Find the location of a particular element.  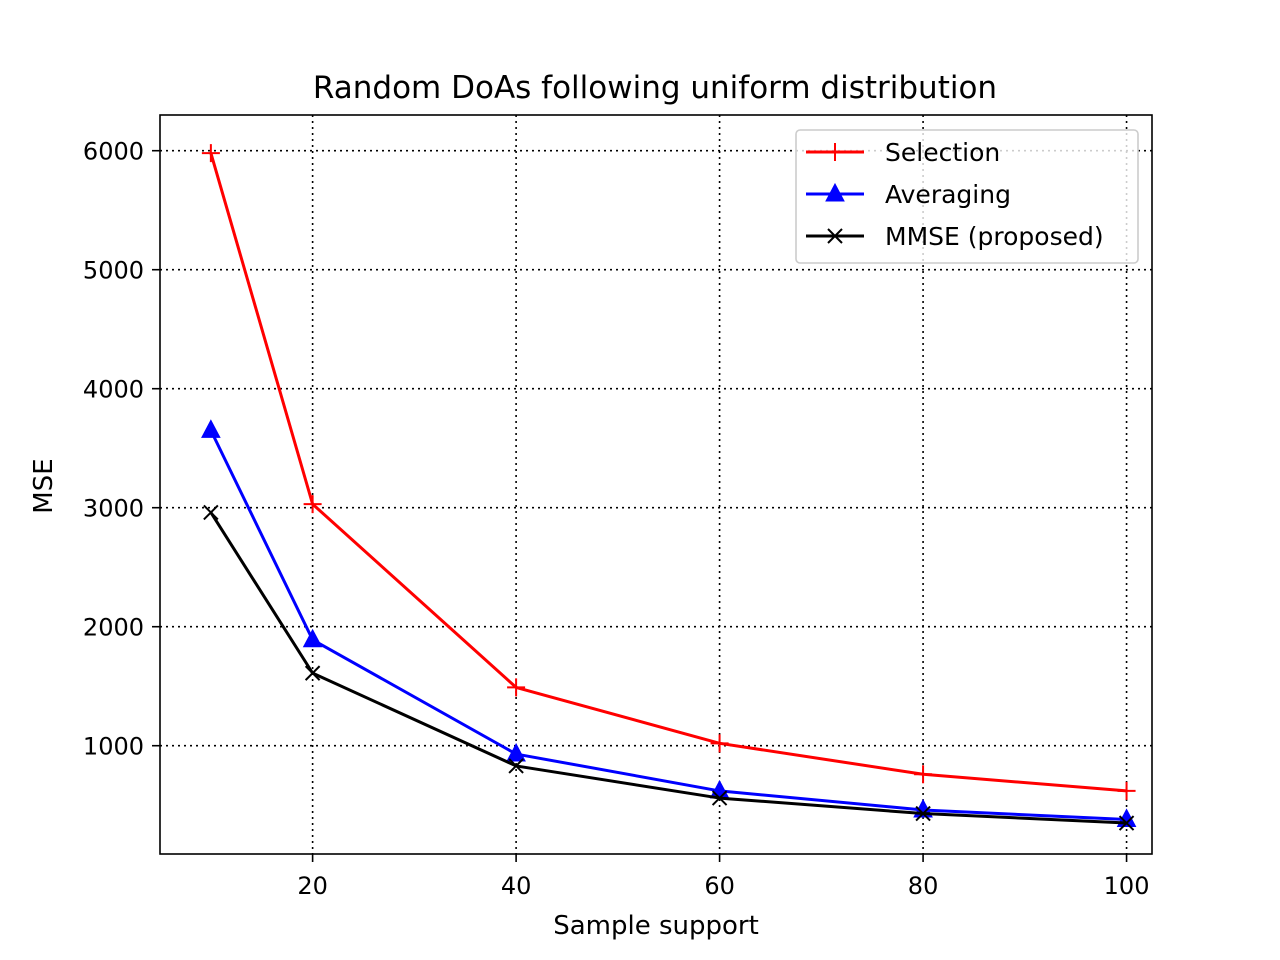

x-tick-label: 60 is located at coordinates (719, 886).